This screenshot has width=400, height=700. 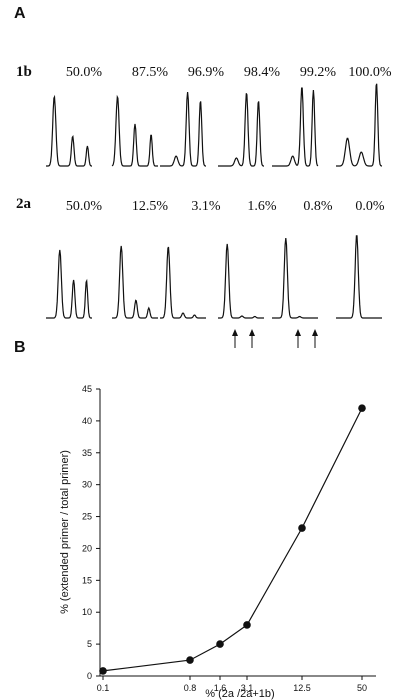 I want to click on row-2a-value: 0.0%, so click(x=370, y=206).